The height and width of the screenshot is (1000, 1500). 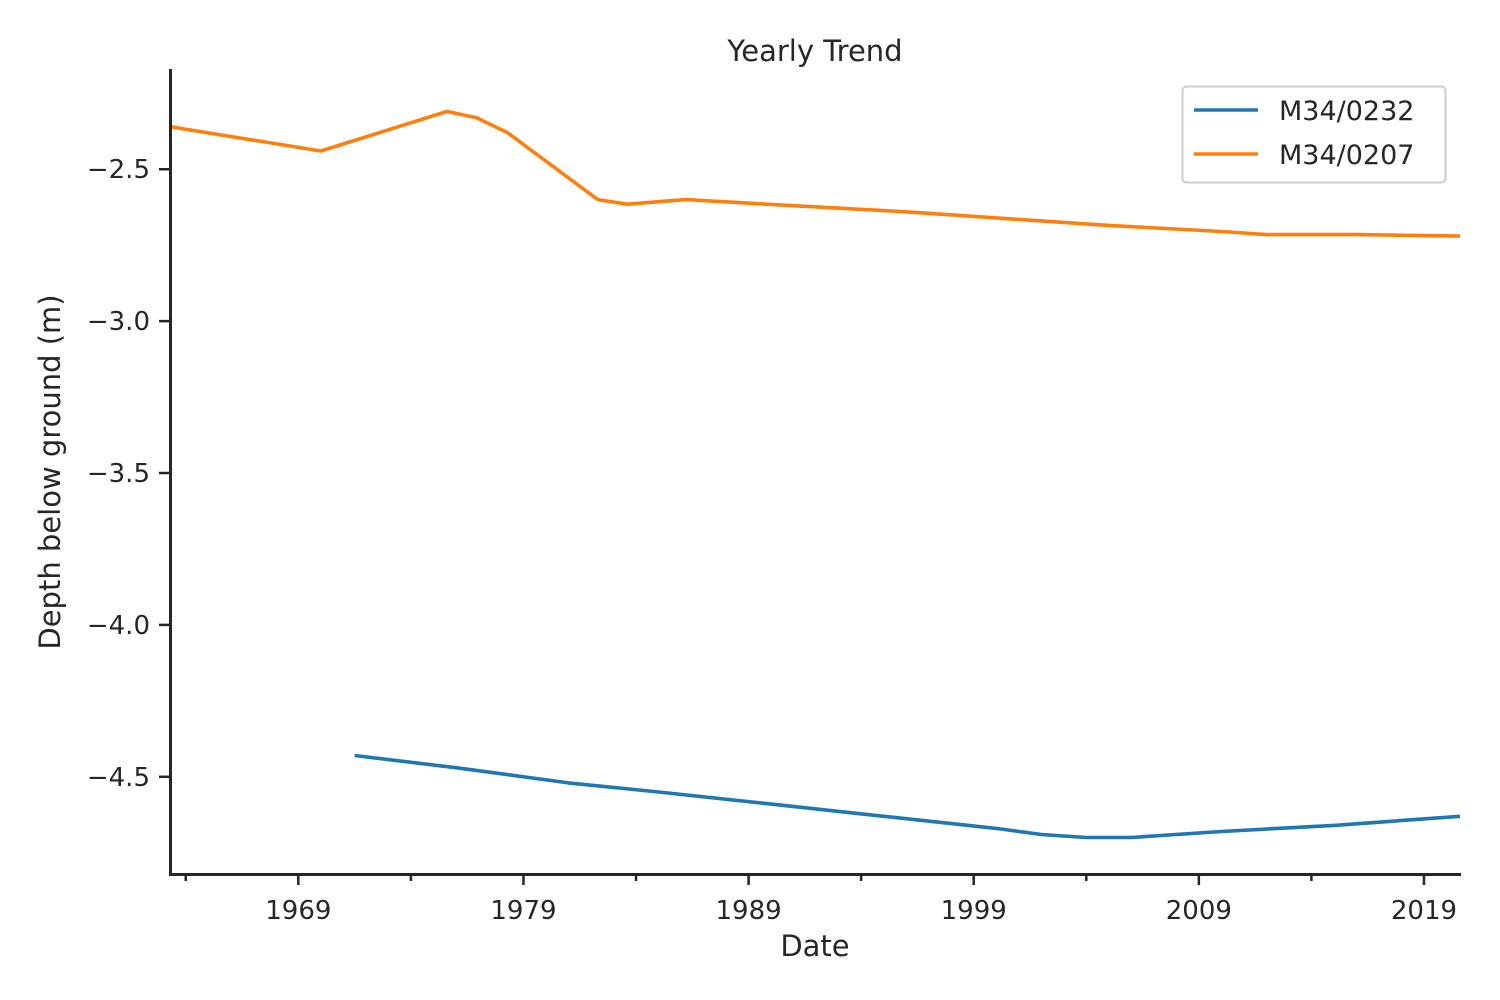 What do you see at coordinates (523, 911) in the screenshot?
I see `x-tick-label: 1979` at bounding box center [523, 911].